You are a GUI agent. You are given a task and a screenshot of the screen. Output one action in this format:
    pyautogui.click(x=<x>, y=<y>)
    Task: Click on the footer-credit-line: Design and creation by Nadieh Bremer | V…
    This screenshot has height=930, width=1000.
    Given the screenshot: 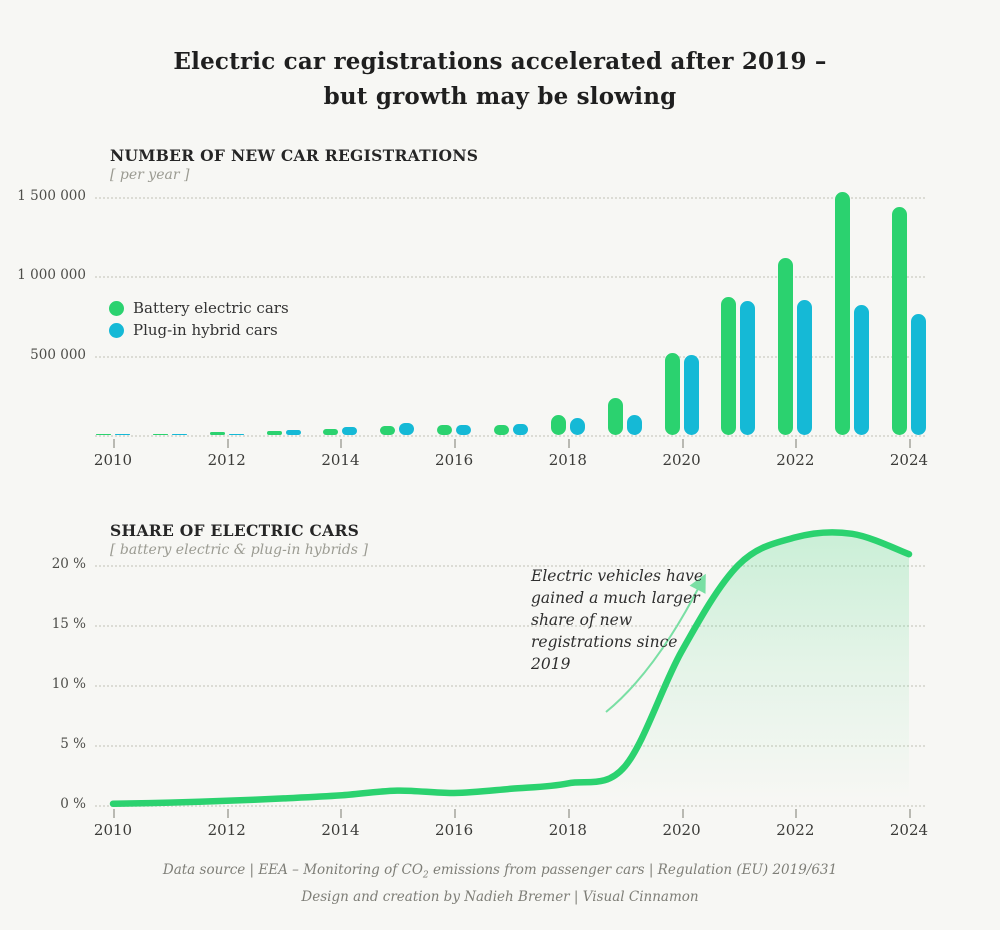 What is the action you would take?
    pyautogui.click(x=500, y=897)
    